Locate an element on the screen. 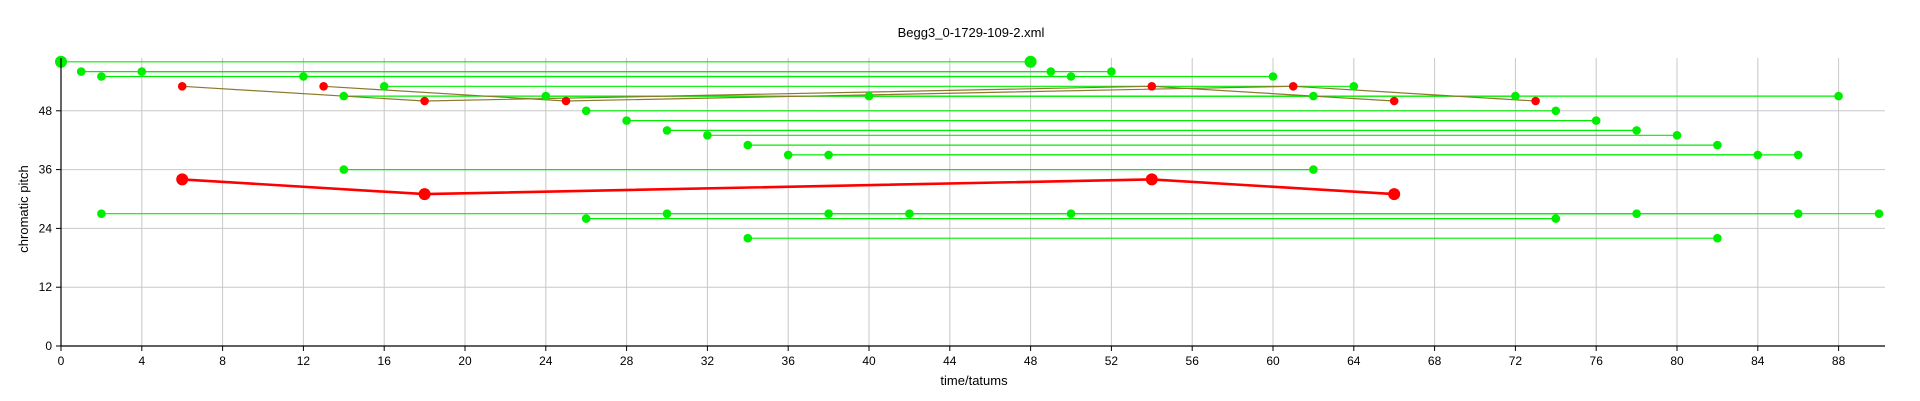 This screenshot has height=401, width=1920. x-tick-label-48: 48 is located at coordinates (1031, 361).